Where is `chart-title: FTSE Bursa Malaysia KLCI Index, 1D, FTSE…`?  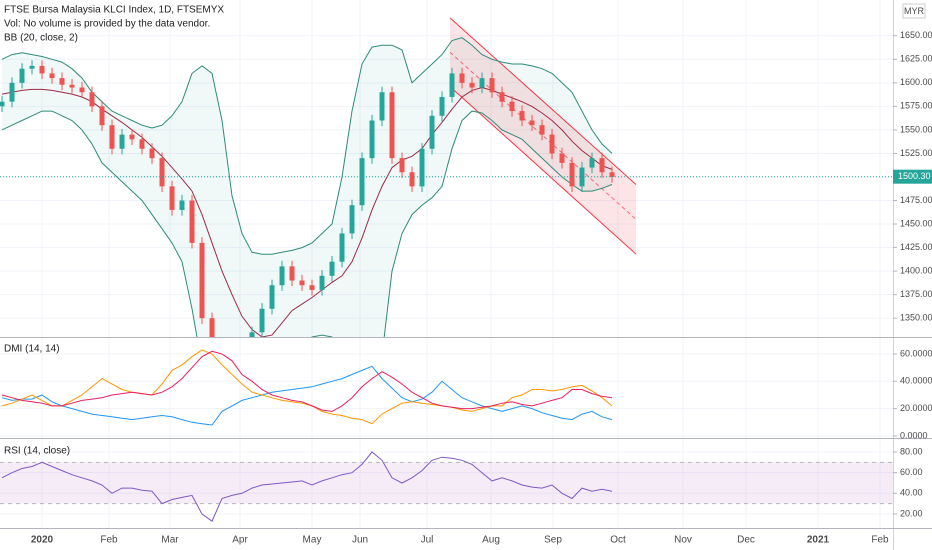
chart-title: FTSE Bursa Malaysia KLCI Index, 1D, FTSE… is located at coordinates (114, 10).